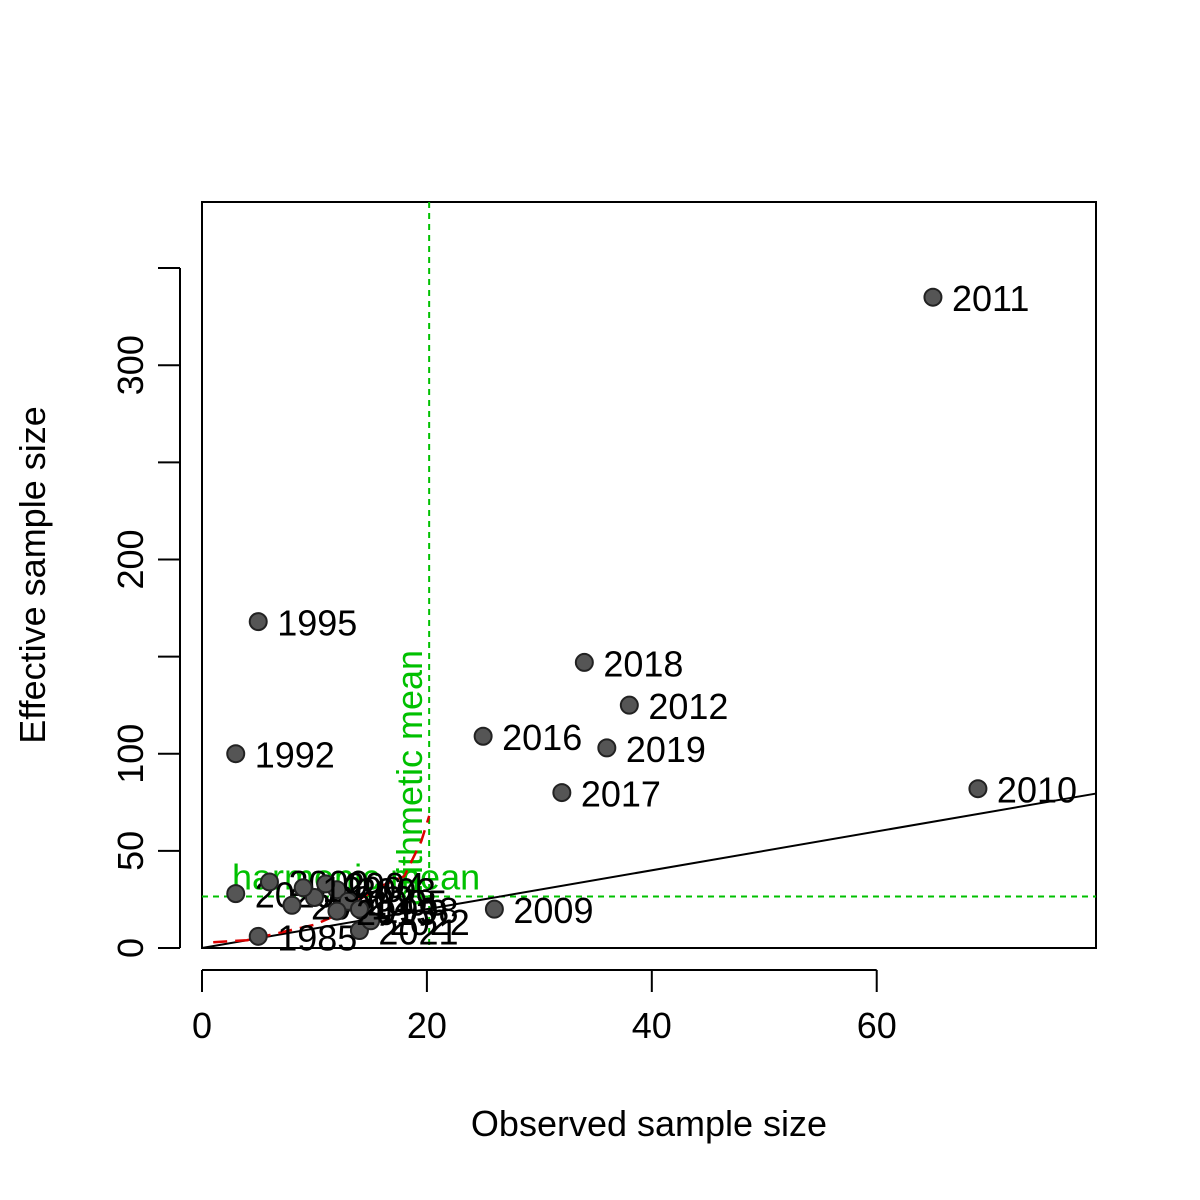  I want to click on y-tick-label-0: 0, so click(130, 948).